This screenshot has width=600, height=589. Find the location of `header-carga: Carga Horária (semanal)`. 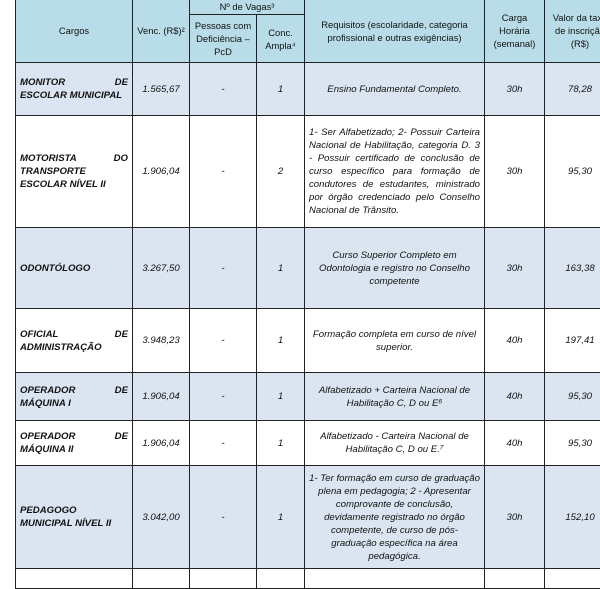

header-carga: Carga Horária (semanal) is located at coordinates (515, 31).